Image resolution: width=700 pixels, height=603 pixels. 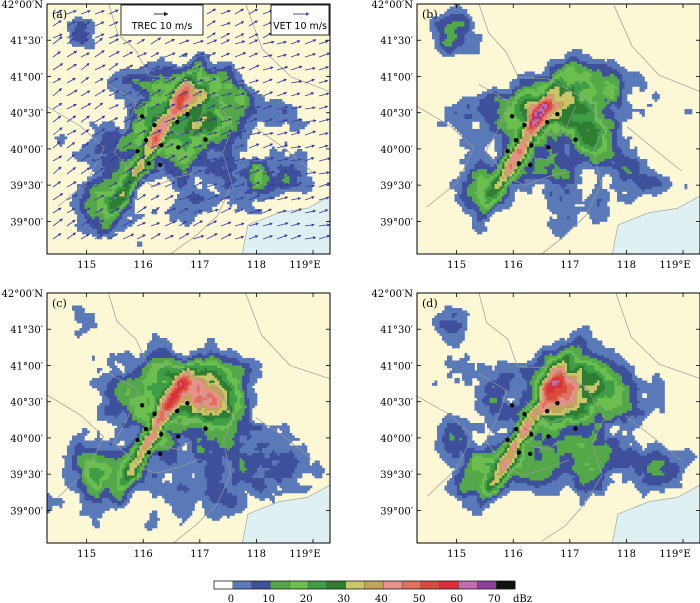 I want to click on colorbar-tick-label: 60, so click(x=456, y=598).